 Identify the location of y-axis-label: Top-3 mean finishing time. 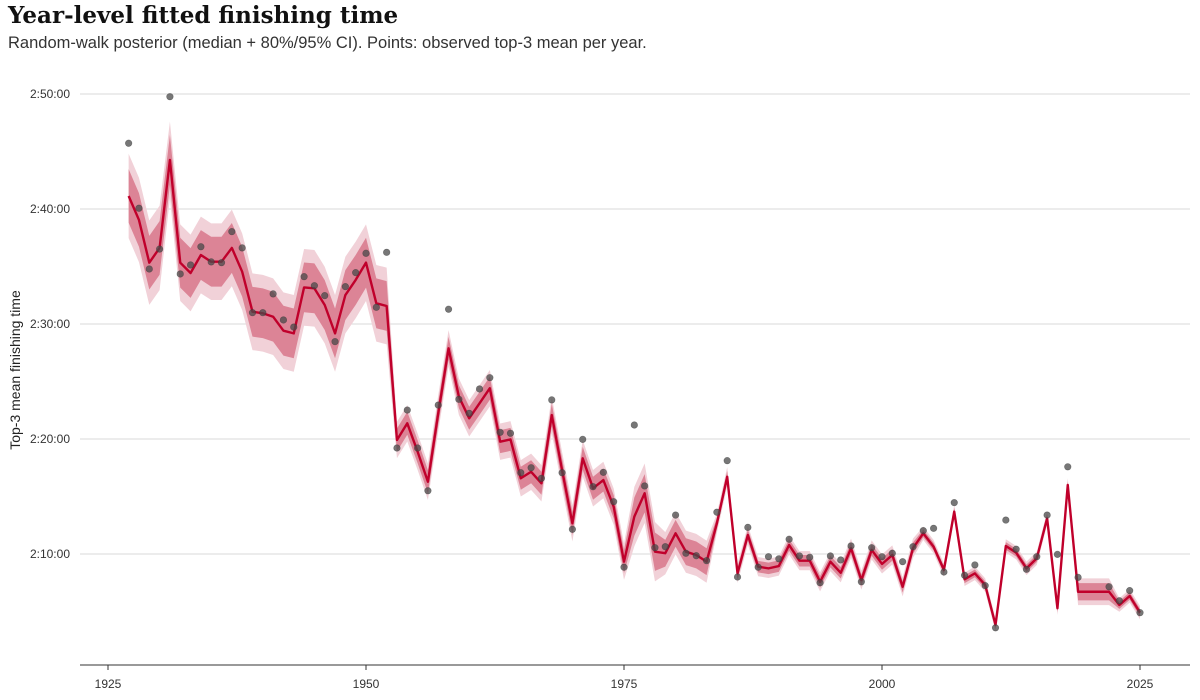
(15, 370).